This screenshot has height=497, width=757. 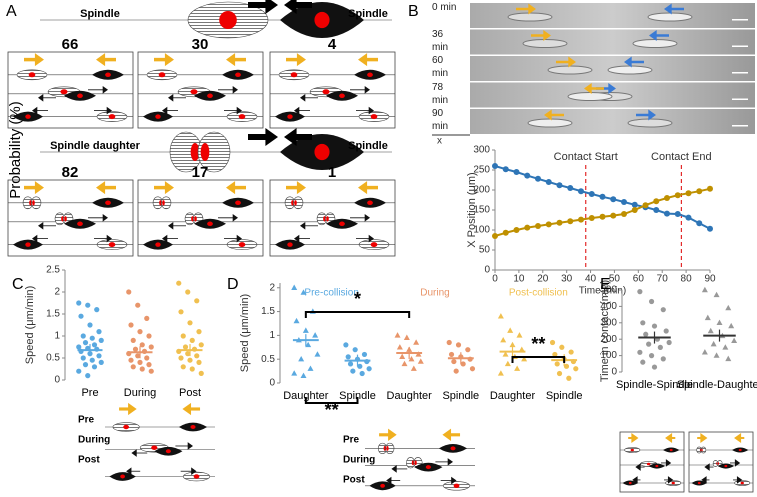 What do you see at coordinates (53, 358) in the screenshot?
I see `y-tick-label: 0.5` at bounding box center [53, 358].